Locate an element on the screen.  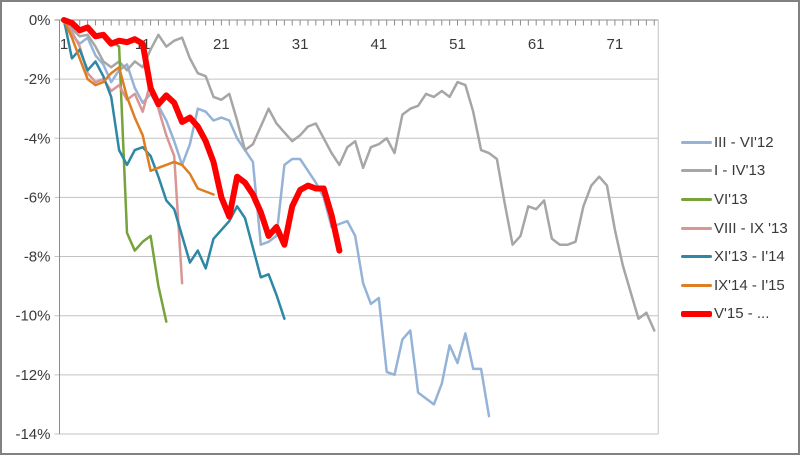
x-axis-label: 51 is located at coordinates (457, 44).